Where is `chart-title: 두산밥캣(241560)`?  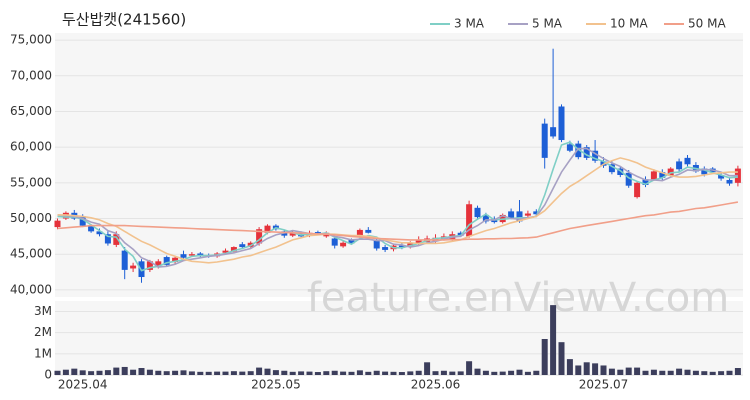 chart-title: 두산밥캣(241560) is located at coordinates (124, 20).